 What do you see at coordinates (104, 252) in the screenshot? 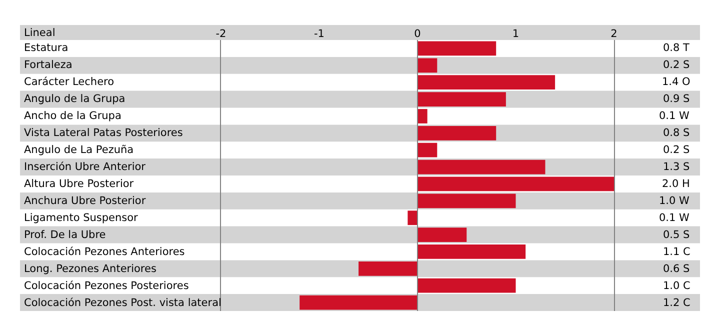
I see `y-tick-label: Colocación Pezones Anteriores` at bounding box center [104, 252].